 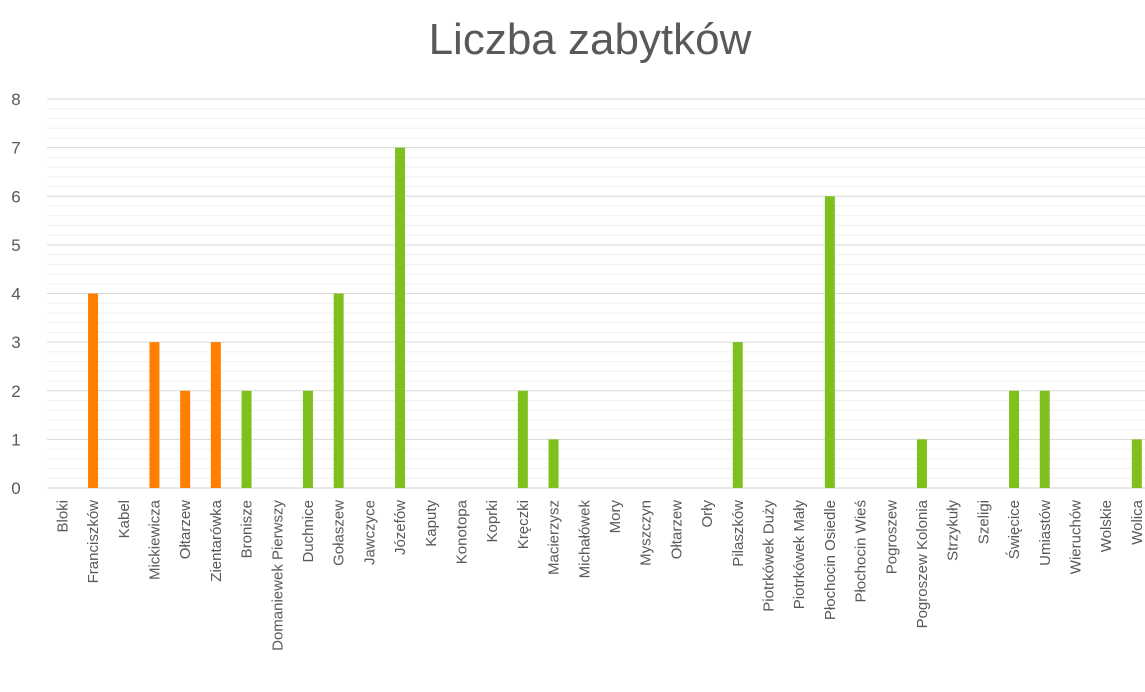 What do you see at coordinates (768, 556) in the screenshot?
I see `x-tick-label: Piotrkówek Duży` at bounding box center [768, 556].